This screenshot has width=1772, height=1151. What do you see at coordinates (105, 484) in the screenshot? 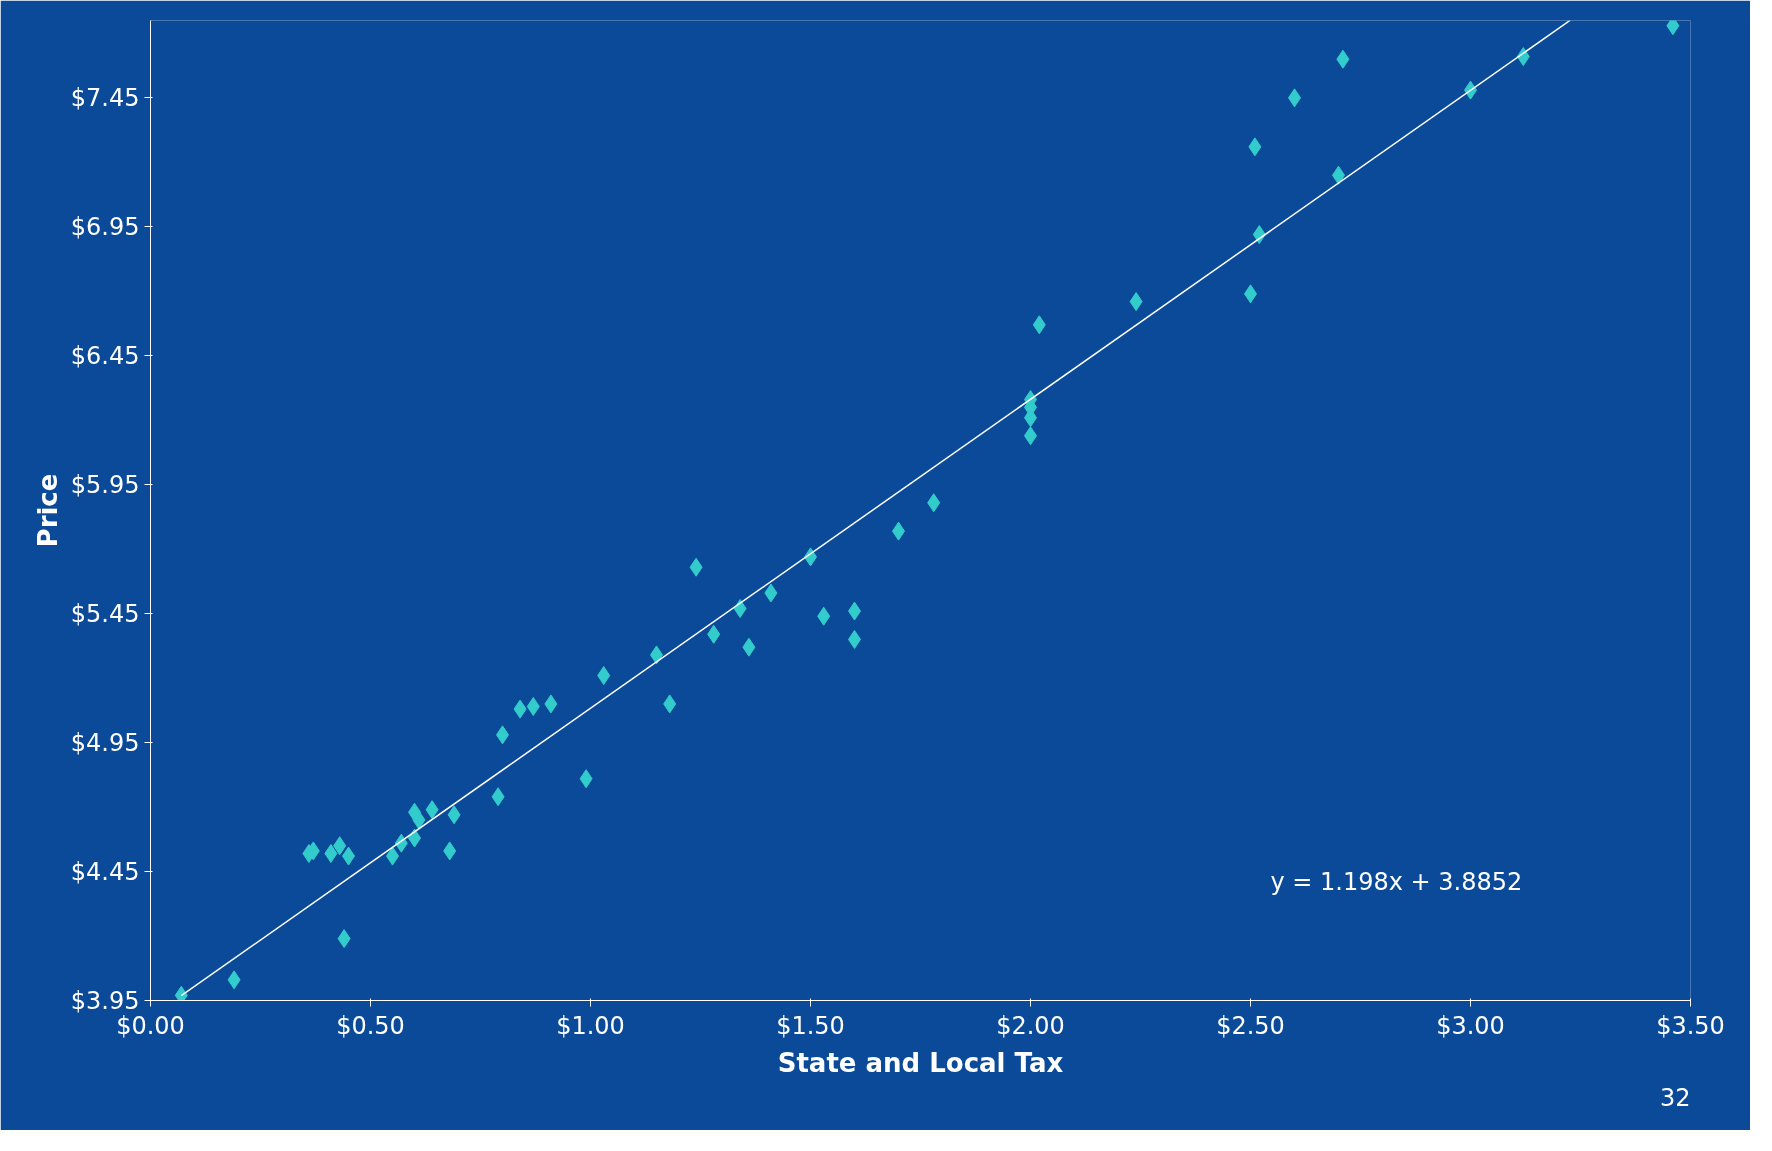
I see `y-tick-label: $5.95` at bounding box center [105, 484].